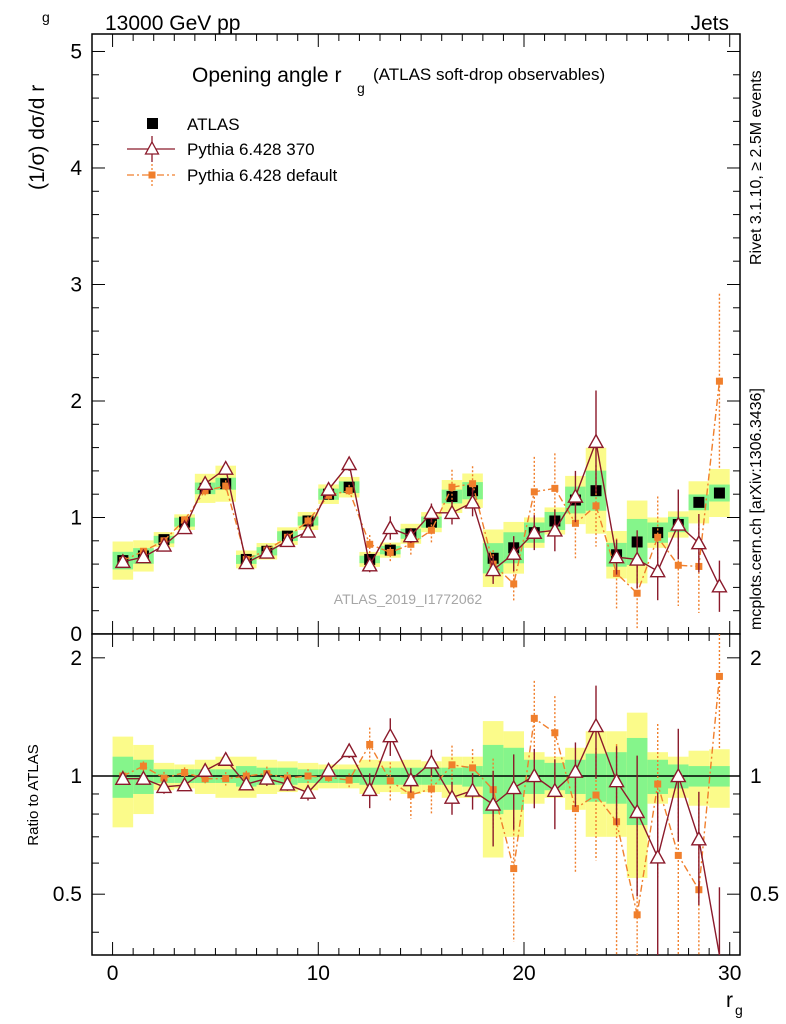 The height and width of the screenshot is (1024, 786). What do you see at coordinates (76, 634) in the screenshot?
I see `main-y-tick-label: 0` at bounding box center [76, 634].